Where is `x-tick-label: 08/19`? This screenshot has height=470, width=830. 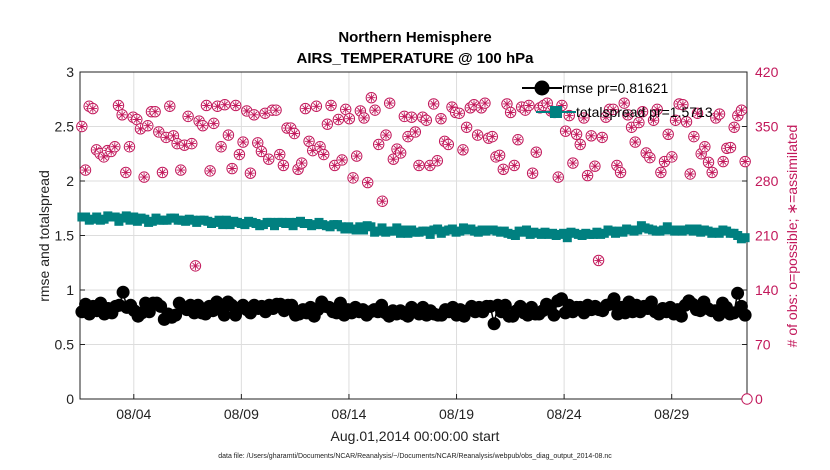
x-tick-label: 08/19 is located at coordinates (456, 414).